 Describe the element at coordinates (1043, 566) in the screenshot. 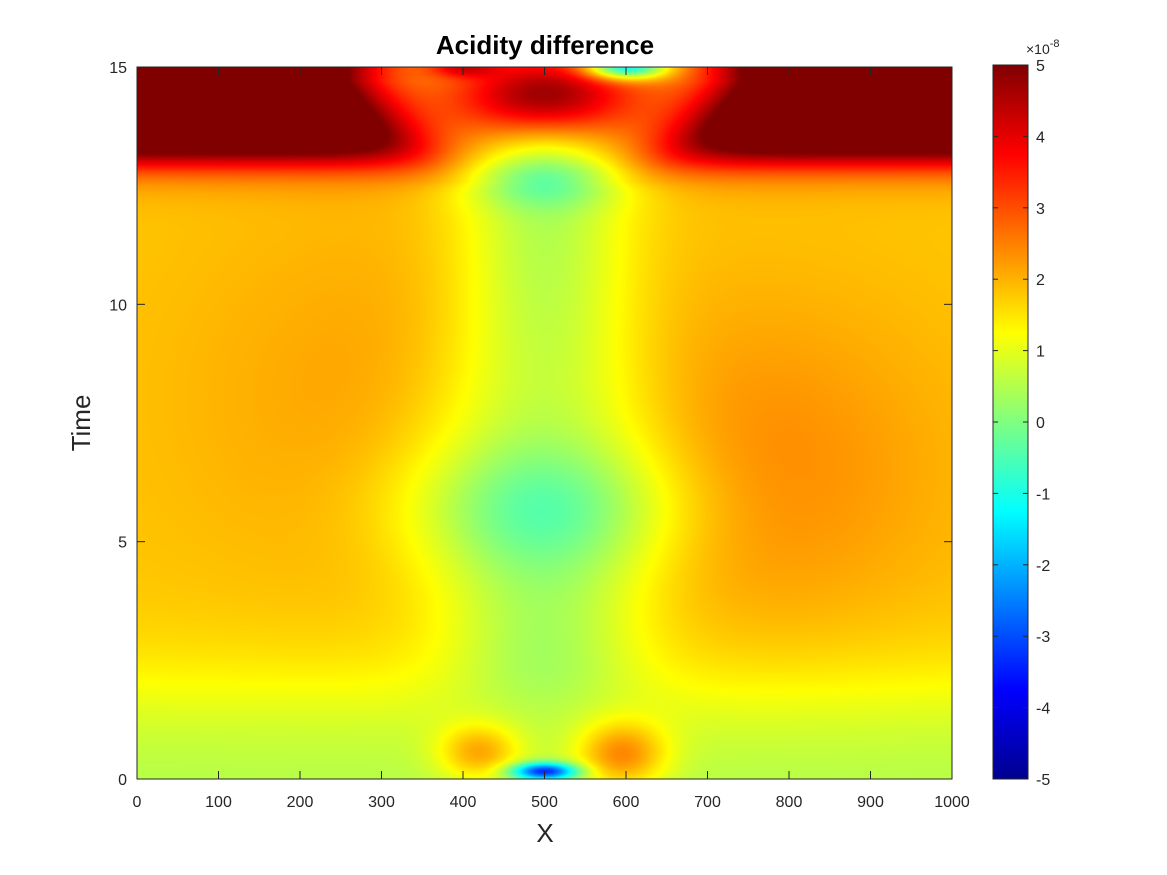

I see `colorbar-tick-label: -2` at that location.